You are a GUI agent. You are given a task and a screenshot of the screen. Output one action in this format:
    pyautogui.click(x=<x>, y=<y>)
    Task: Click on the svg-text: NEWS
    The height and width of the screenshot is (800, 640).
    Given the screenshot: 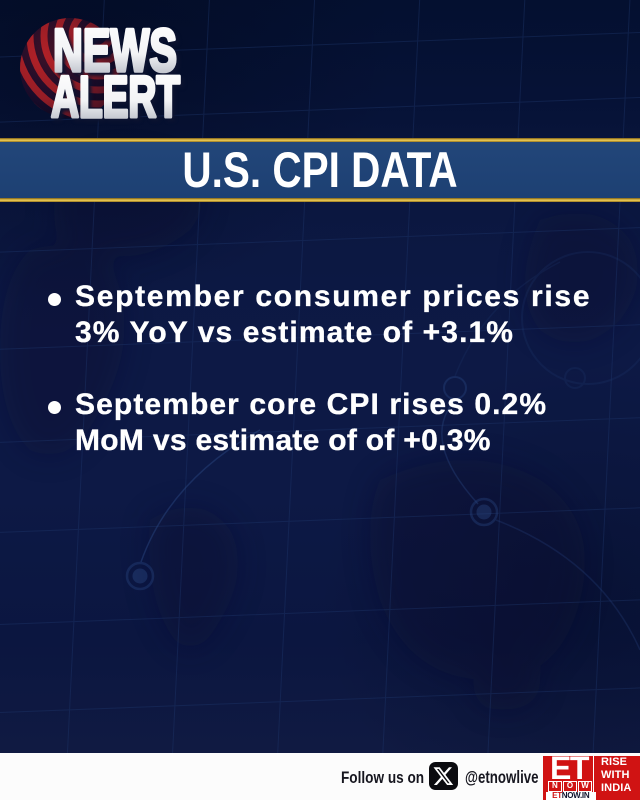 What is the action you would take?
    pyautogui.click(x=115, y=50)
    